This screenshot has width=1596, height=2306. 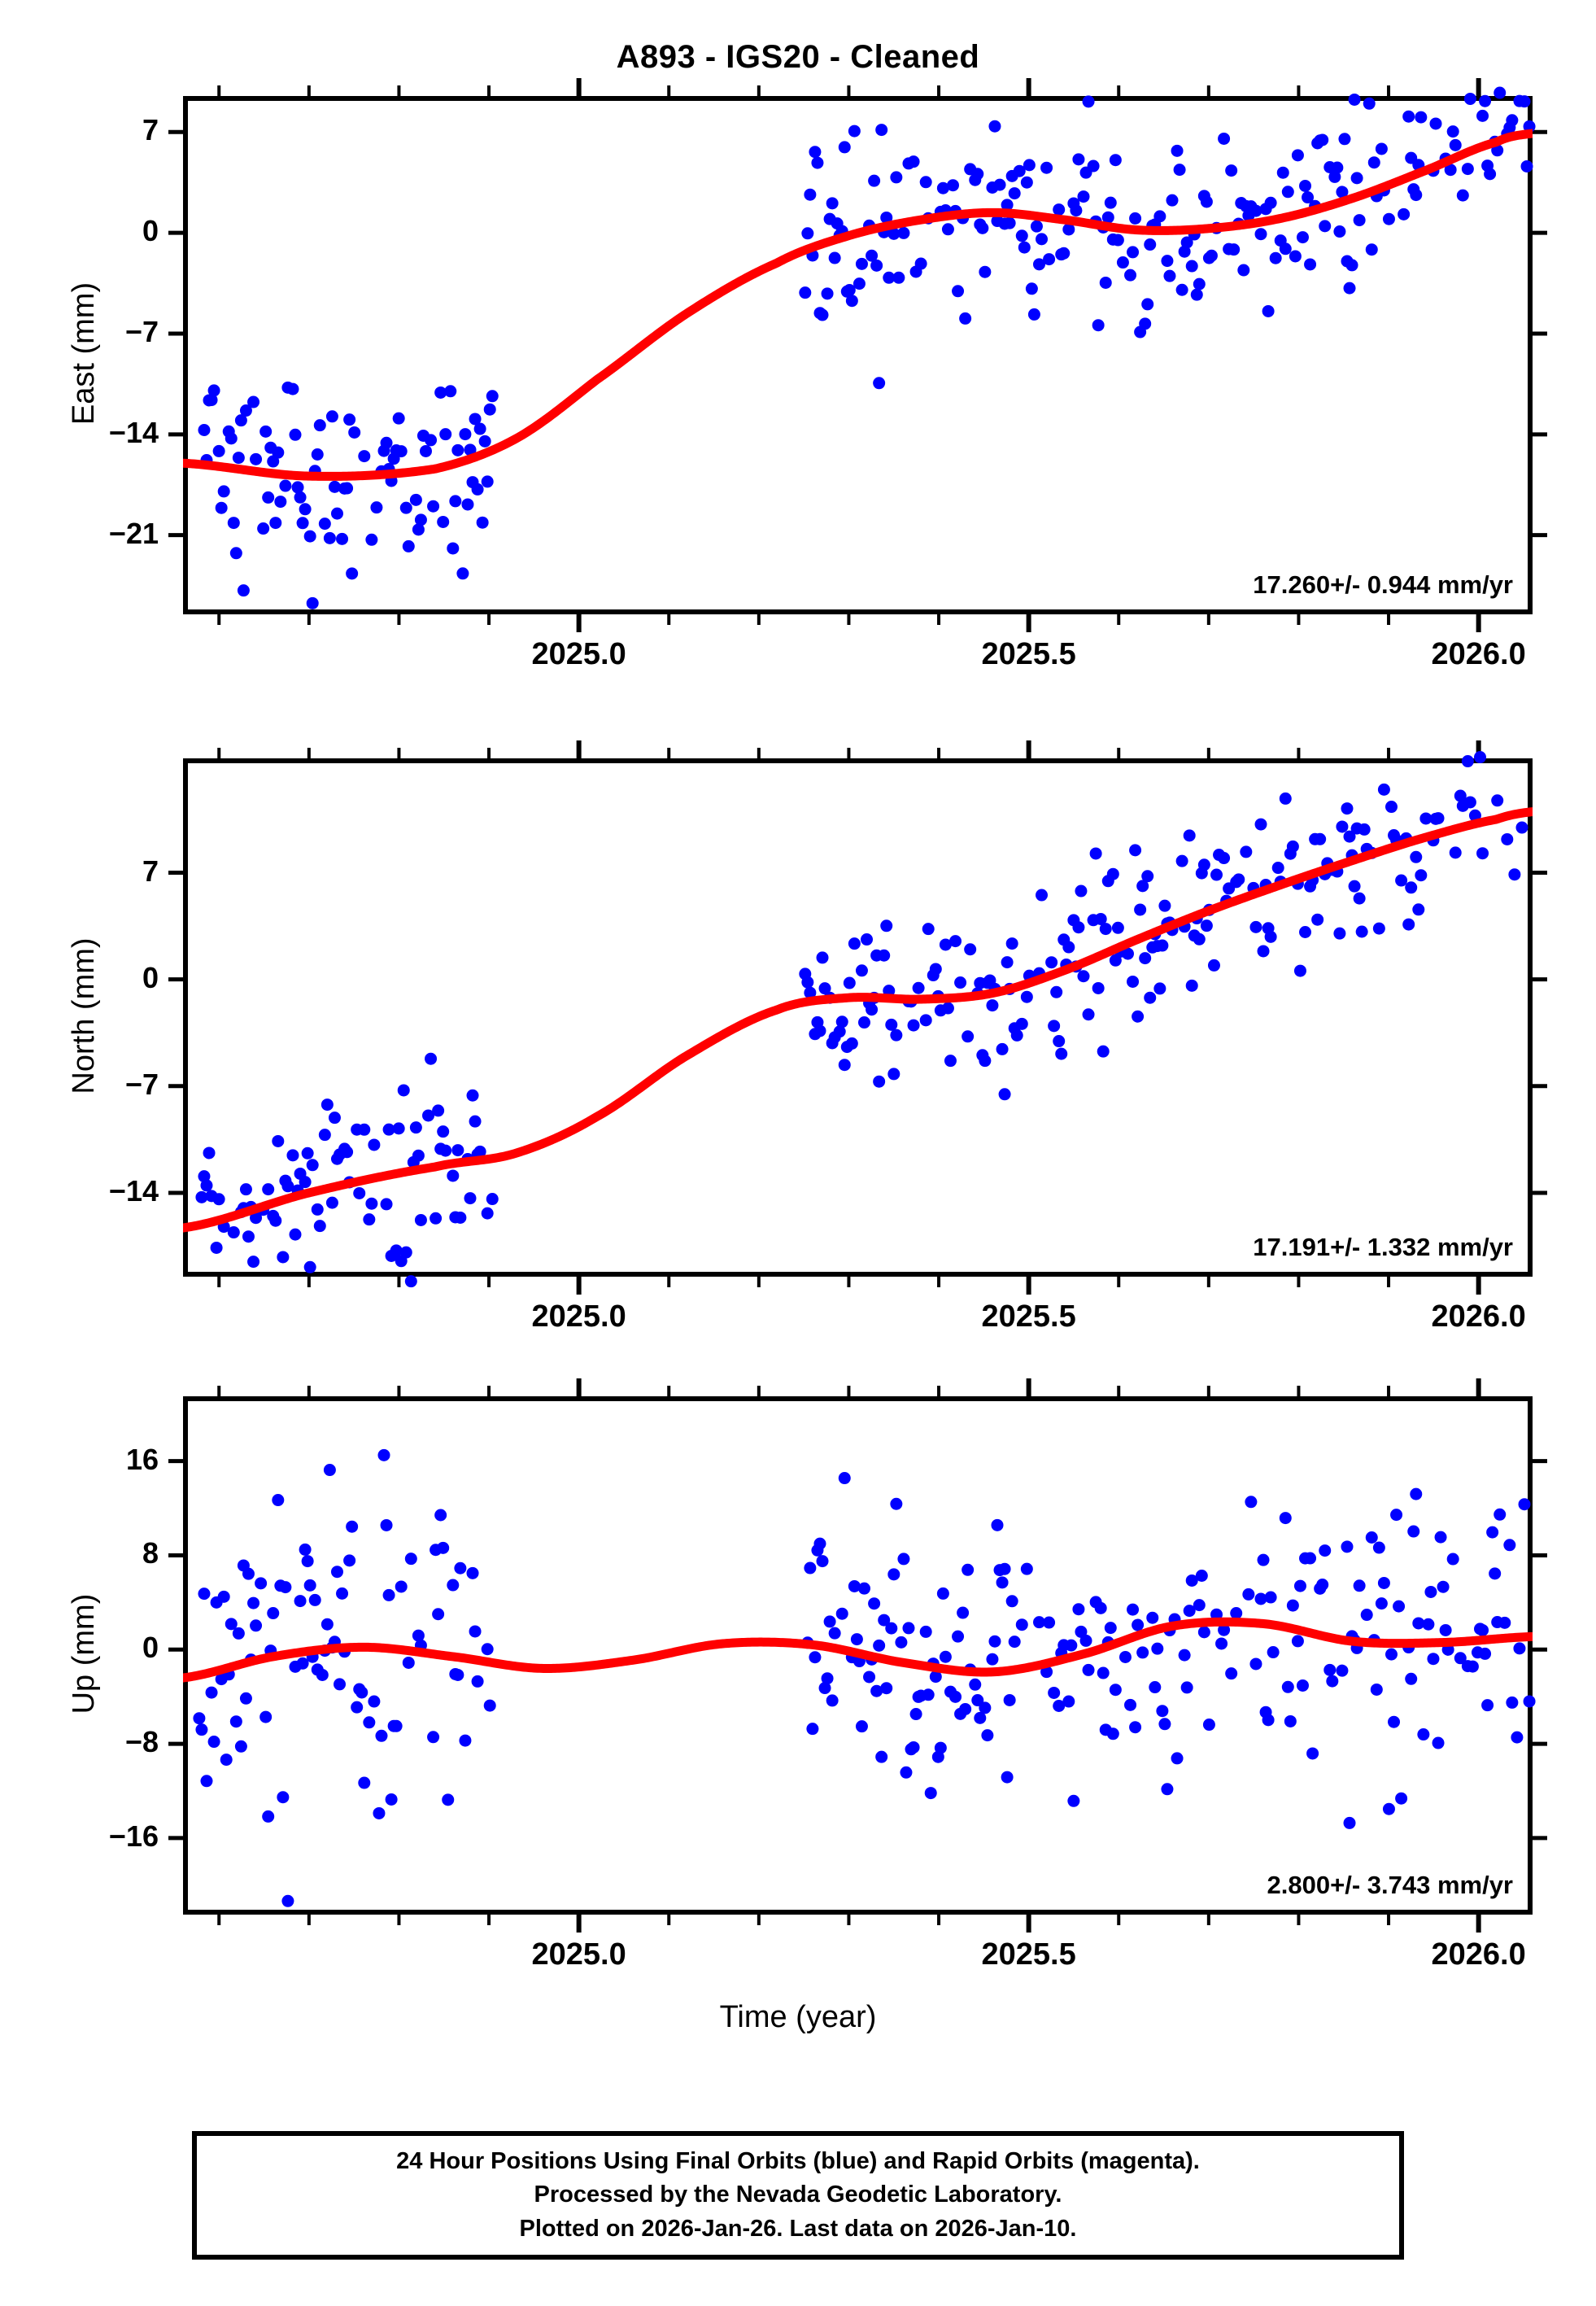 What do you see at coordinates (578, 1954) in the screenshot?
I see `x-tick-label: 2025.0` at bounding box center [578, 1954].